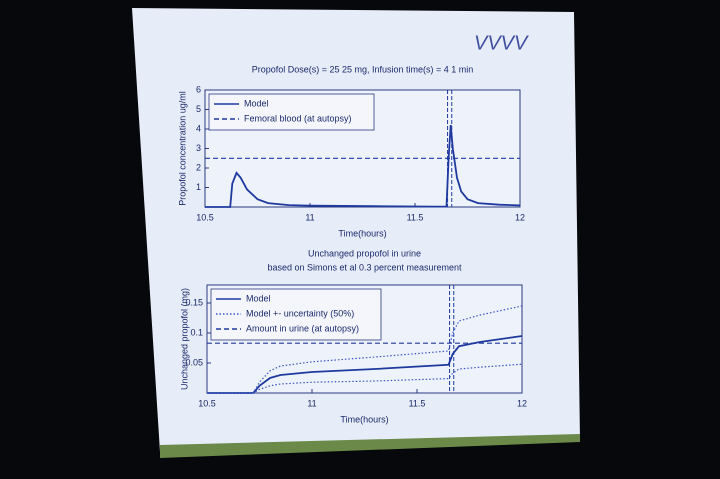 The image size is (720, 479). I want to click on y-axis-label: Unchanged propofol (mg), so click(184, 339).